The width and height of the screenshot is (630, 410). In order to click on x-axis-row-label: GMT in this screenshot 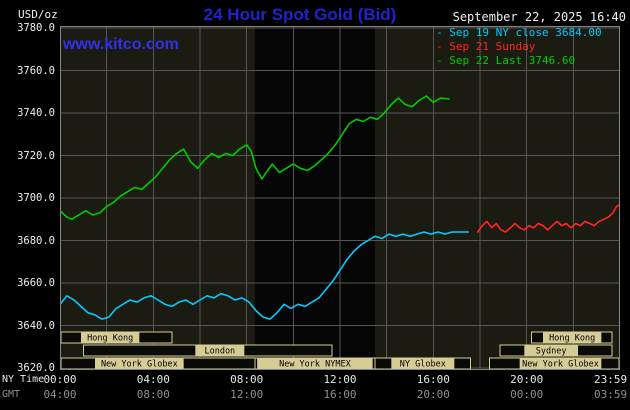, I will do `click(11, 394)`.